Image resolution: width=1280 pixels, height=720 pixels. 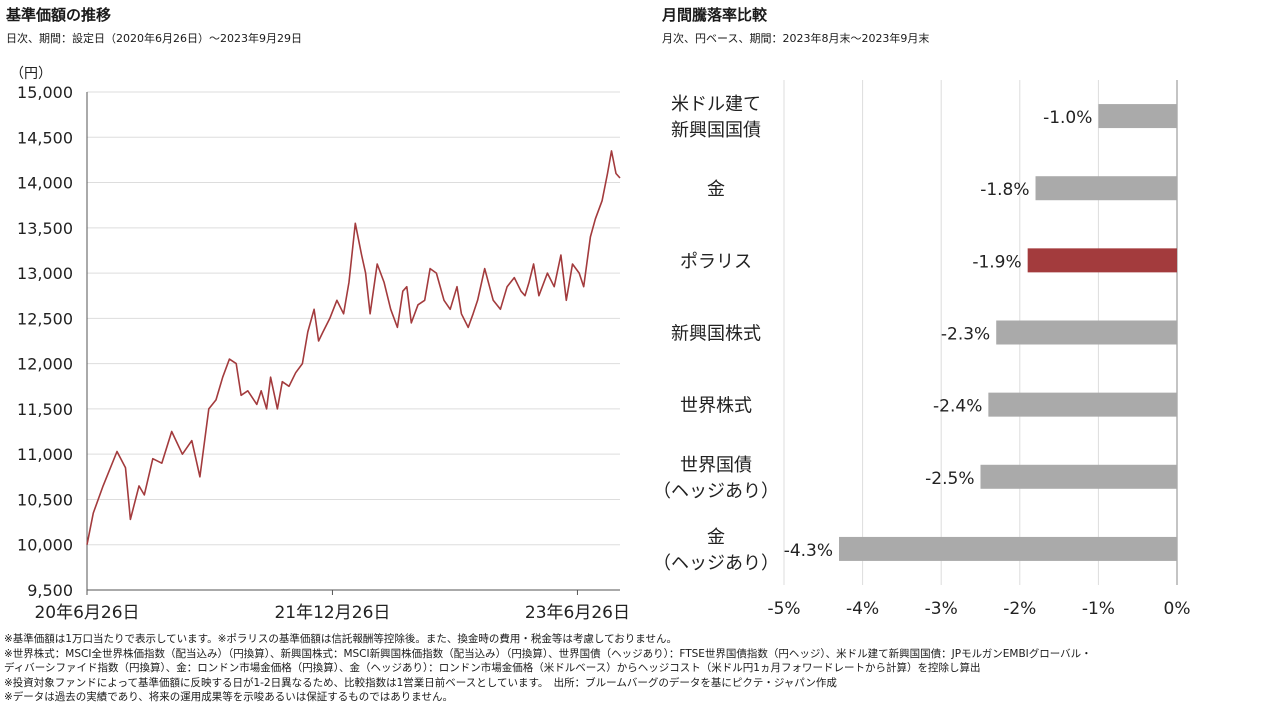 I want to click on category-label: 世界国債, so click(x=716, y=465).